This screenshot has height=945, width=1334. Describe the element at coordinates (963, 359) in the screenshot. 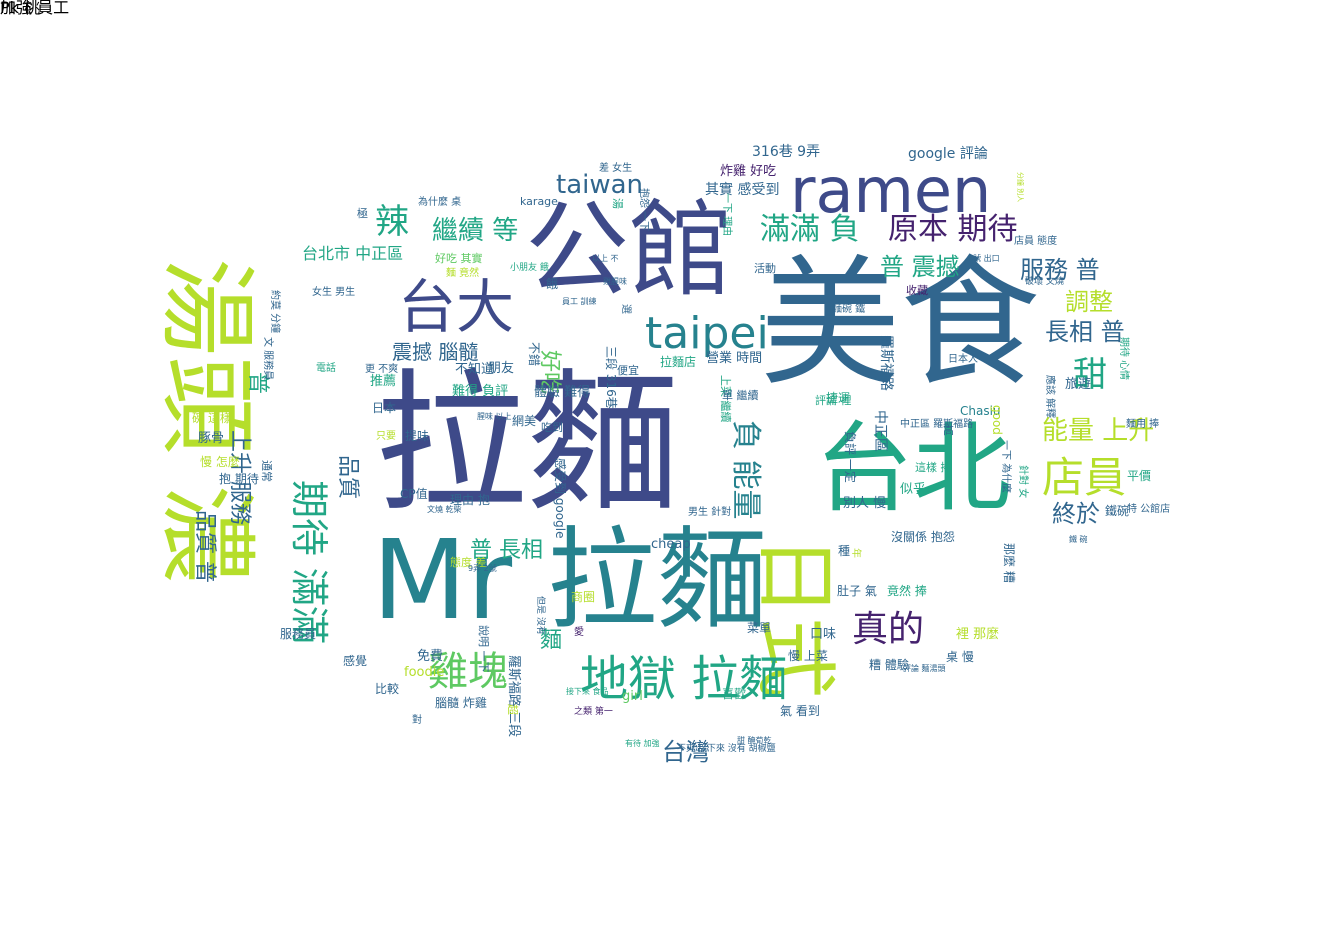

I see `word-140: 日本人` at that location.